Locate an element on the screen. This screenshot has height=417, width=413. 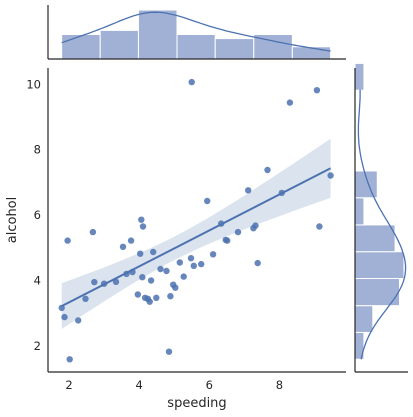
x-tick-label: 8 is located at coordinates (279, 385).